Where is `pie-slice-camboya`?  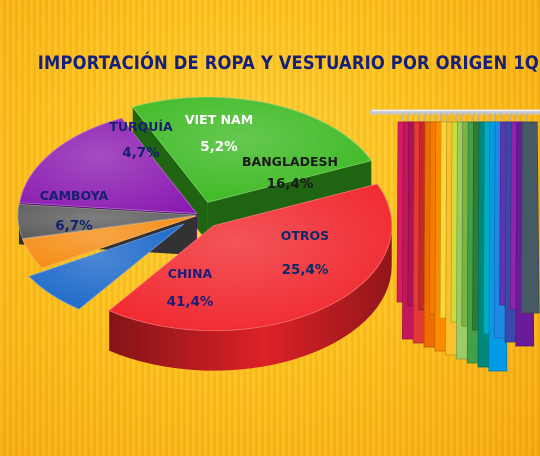 pie-slice-camboya is located at coordinates (106, 266).